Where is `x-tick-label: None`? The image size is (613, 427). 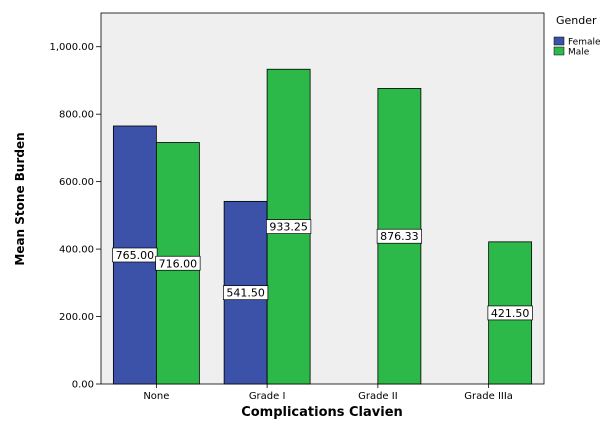
x-tick-label: None is located at coordinates (156, 396).